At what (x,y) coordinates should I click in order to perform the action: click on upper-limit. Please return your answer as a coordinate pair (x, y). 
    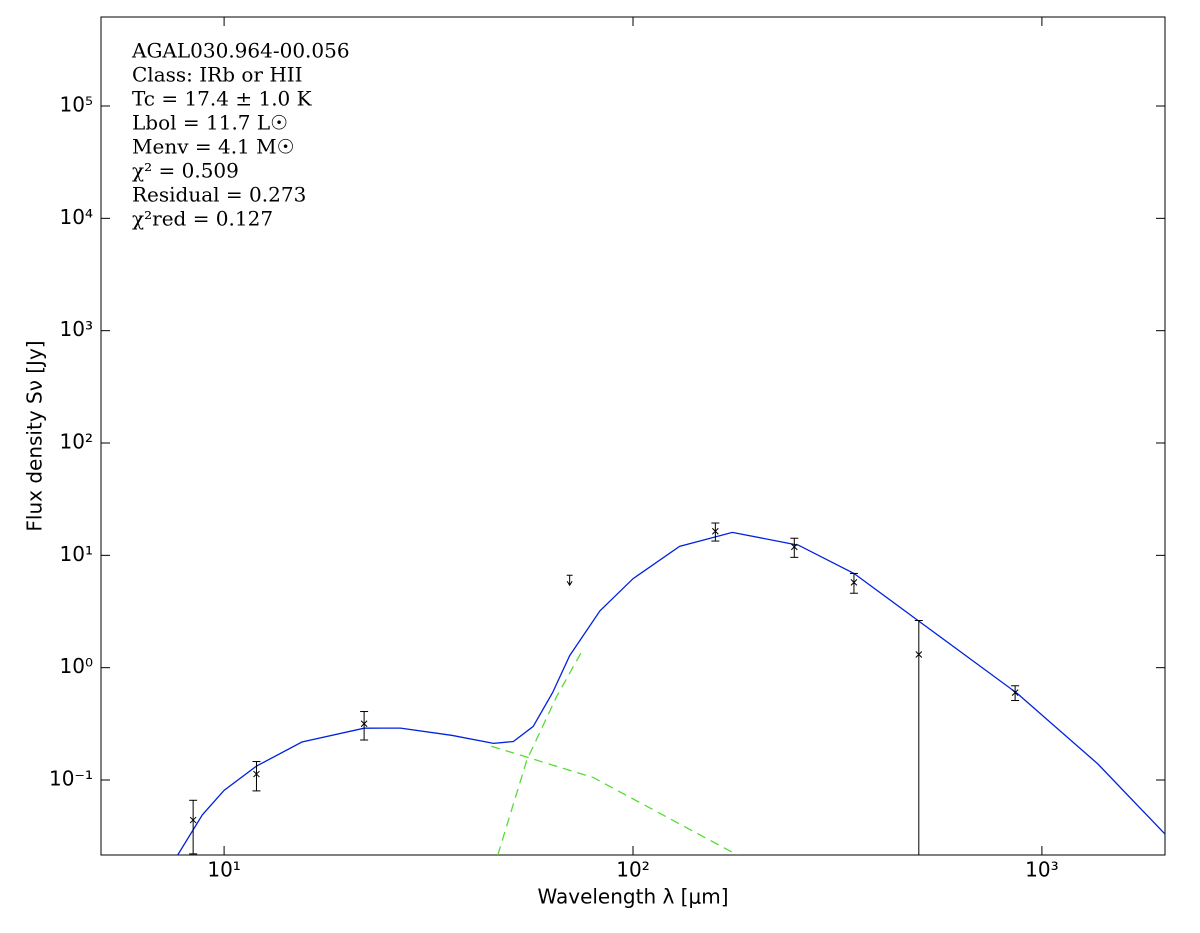
    Looking at the image, I should click on (569, 580).